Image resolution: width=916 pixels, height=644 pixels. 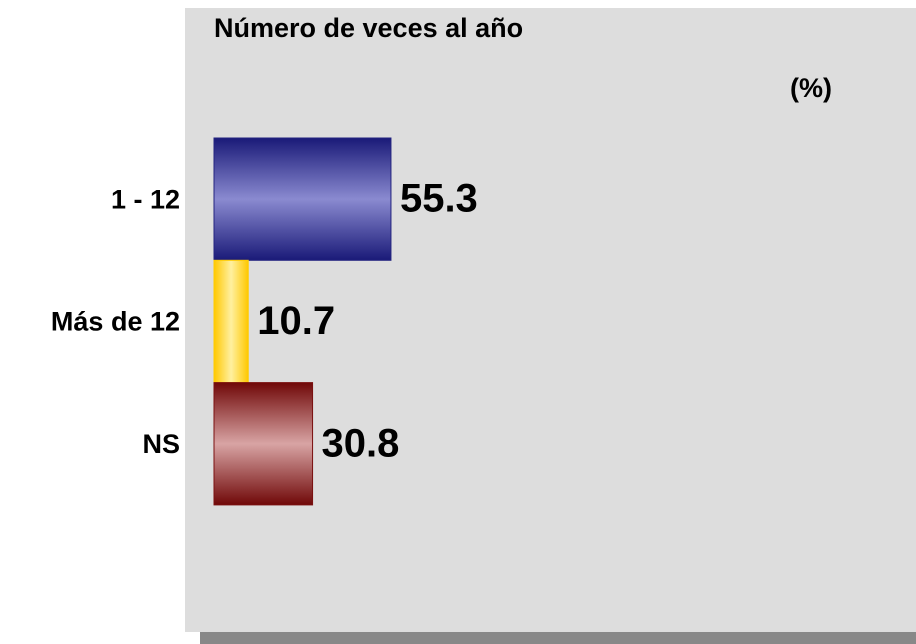 I want to click on value-label: 55.3, so click(x=439, y=199).